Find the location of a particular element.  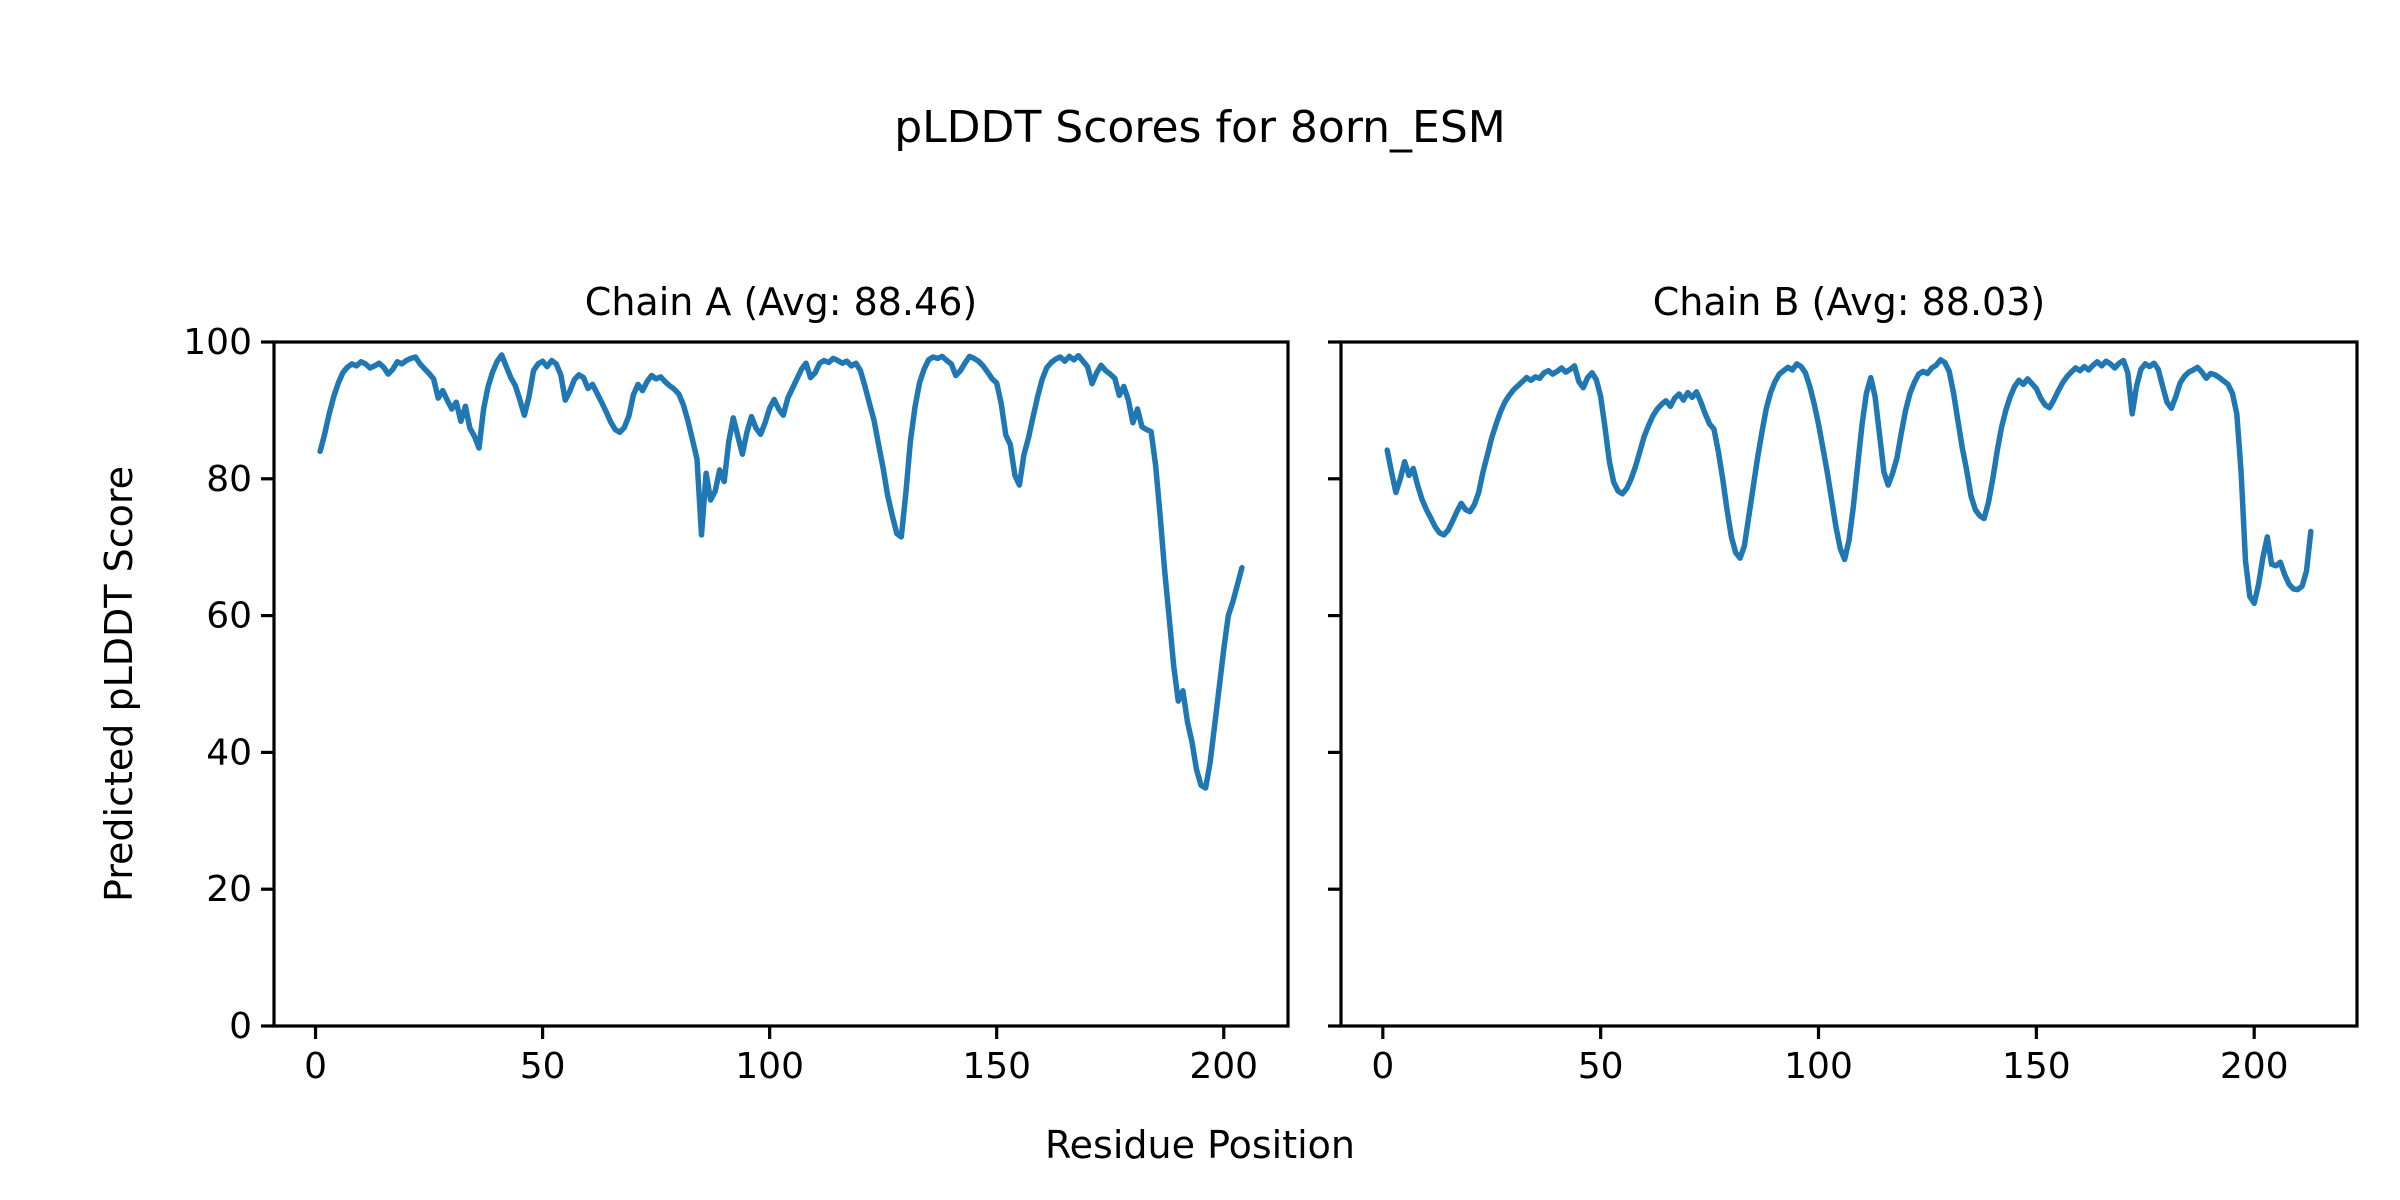

y-tick-label: 100 is located at coordinates (217, 342).